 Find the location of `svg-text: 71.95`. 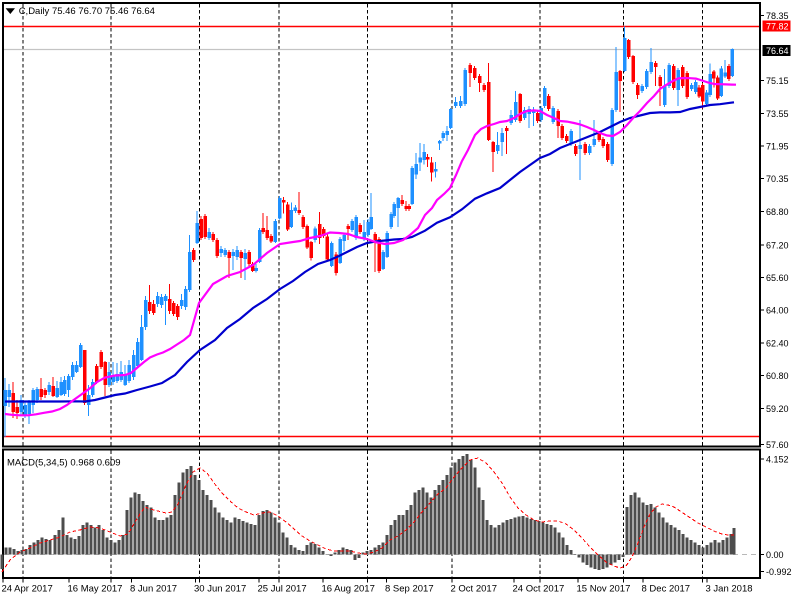

svg-text: 71.95 is located at coordinates (777, 146).